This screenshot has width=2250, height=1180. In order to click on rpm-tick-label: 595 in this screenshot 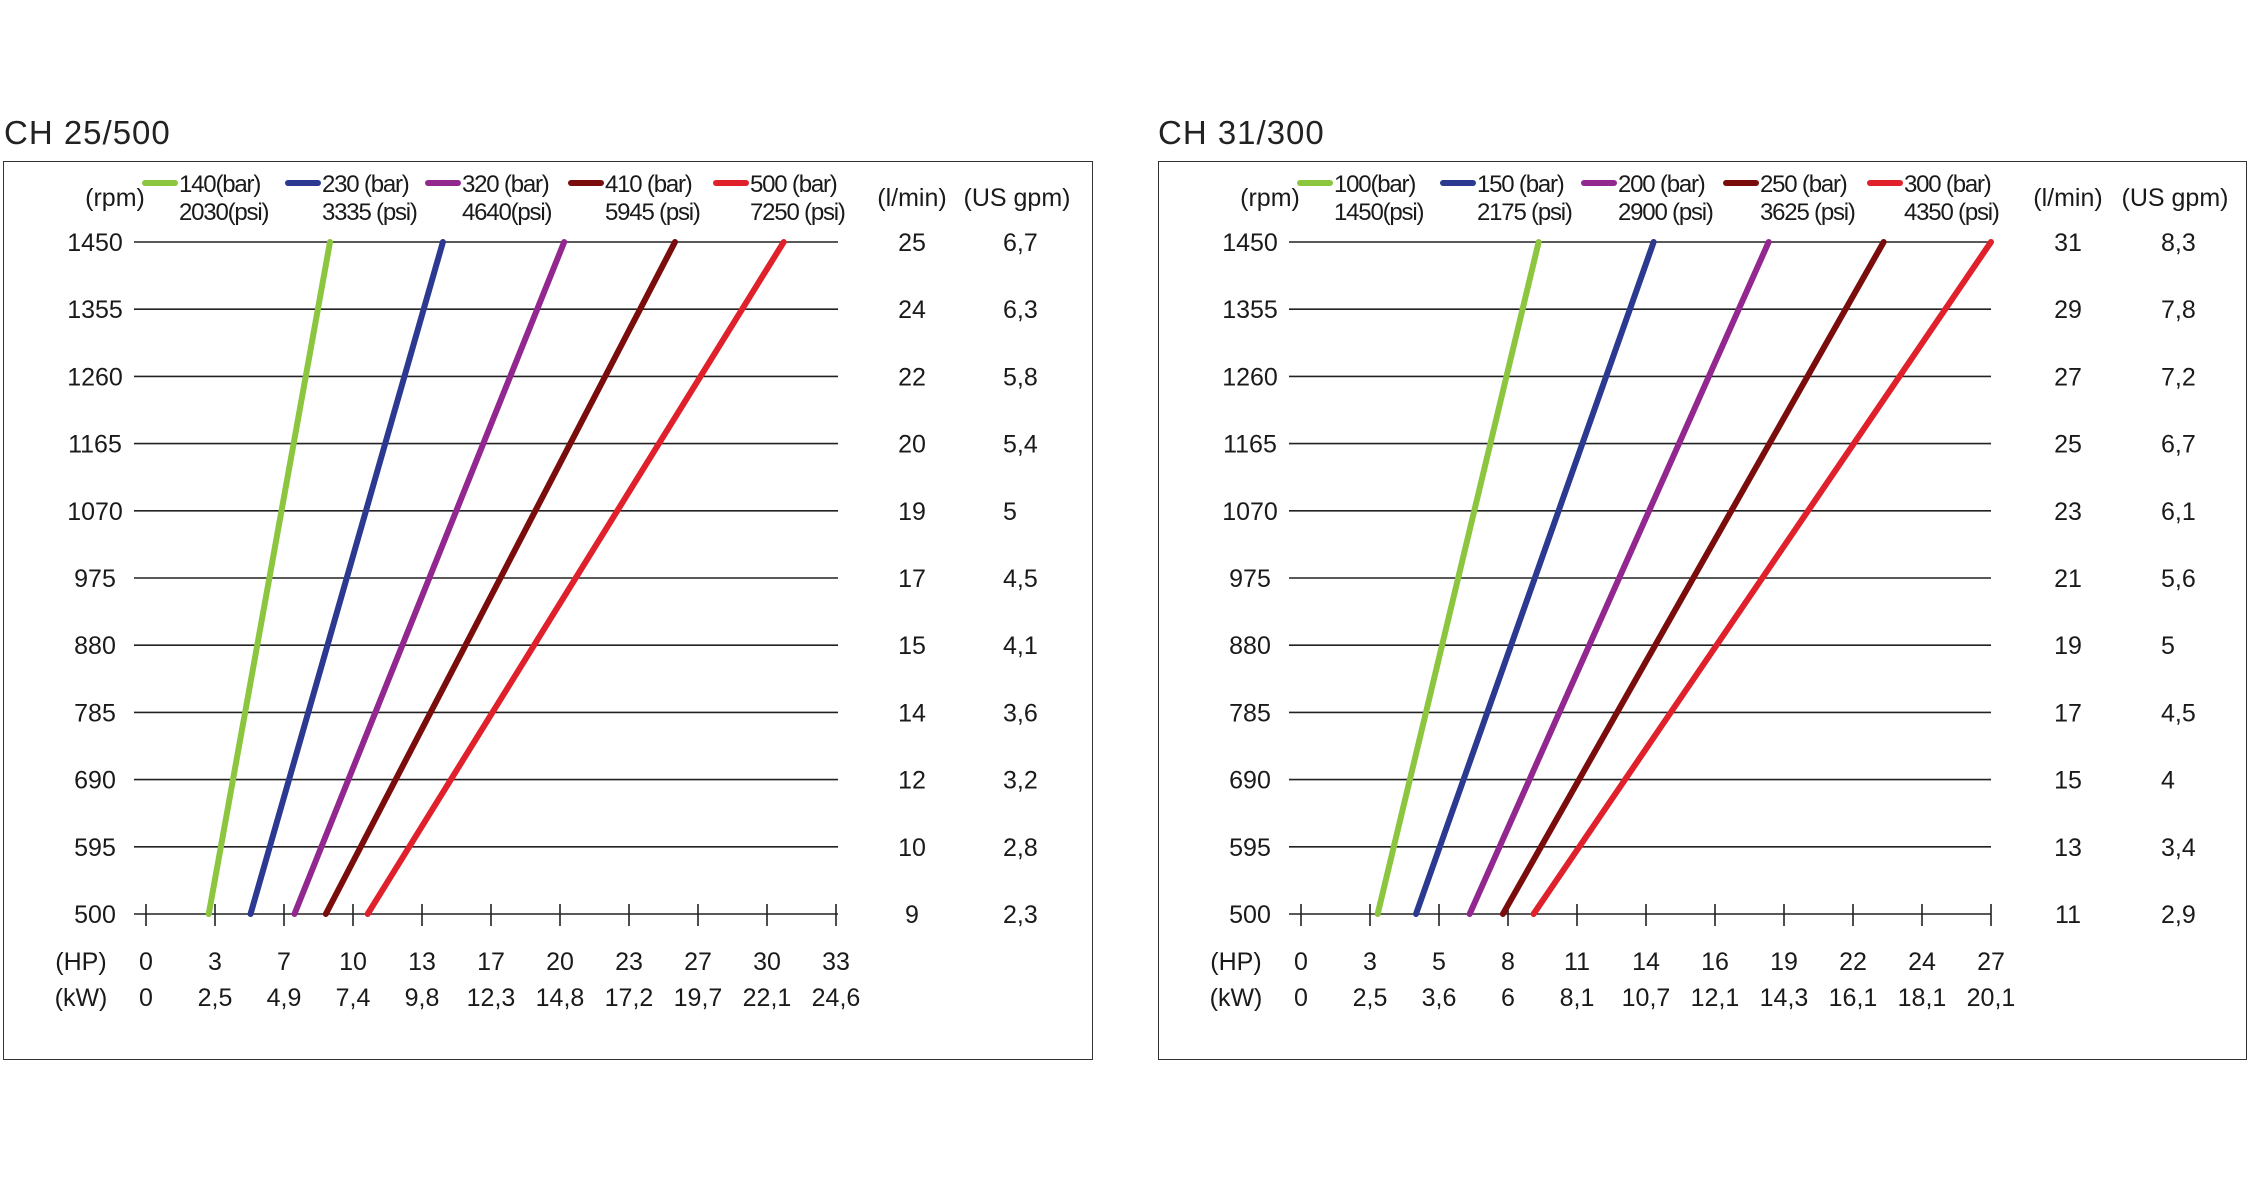, I will do `click(1250, 848)`.